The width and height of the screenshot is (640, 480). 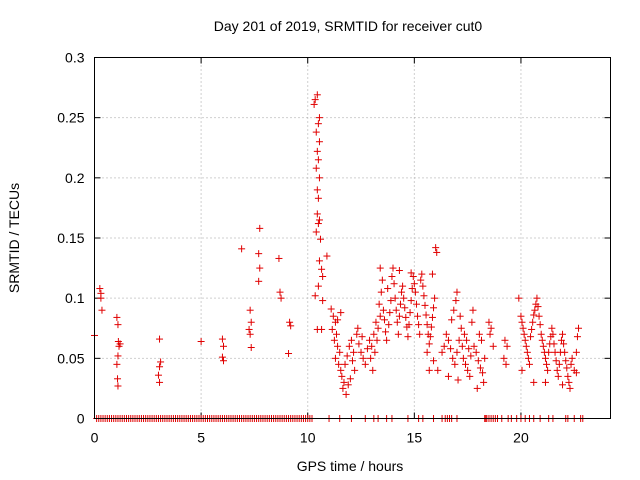 What do you see at coordinates (70, 118) in the screenshot?
I see `y-tick-label: 0.25` at bounding box center [70, 118].